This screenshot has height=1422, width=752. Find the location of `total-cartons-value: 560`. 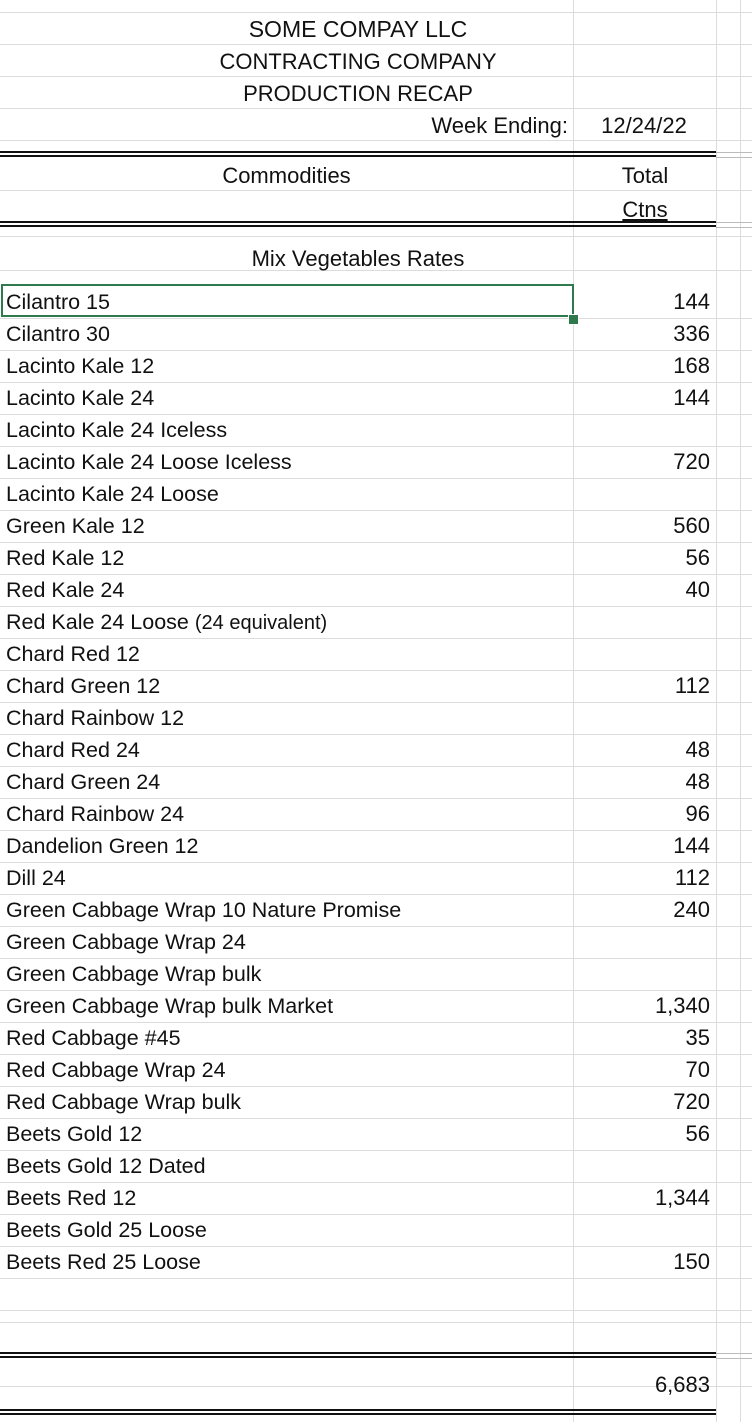

total-cartons-value: 560 is located at coordinates (691, 525).